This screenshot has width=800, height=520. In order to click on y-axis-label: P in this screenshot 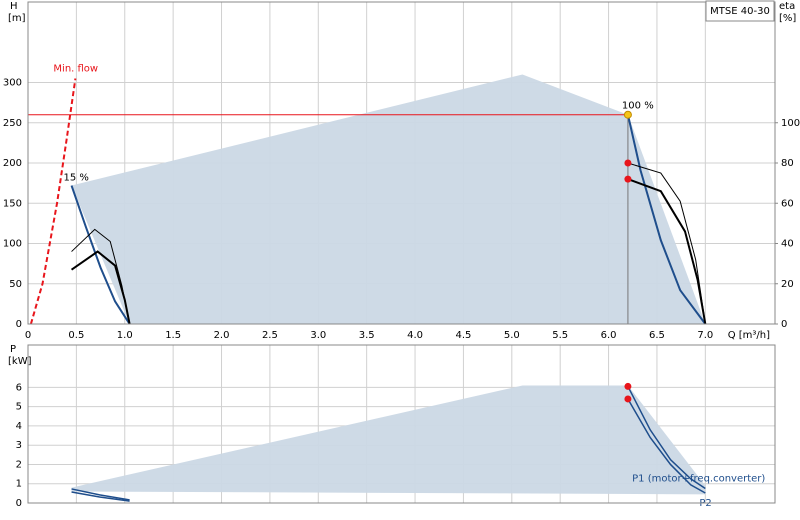, I will do `click(13, 349)`.